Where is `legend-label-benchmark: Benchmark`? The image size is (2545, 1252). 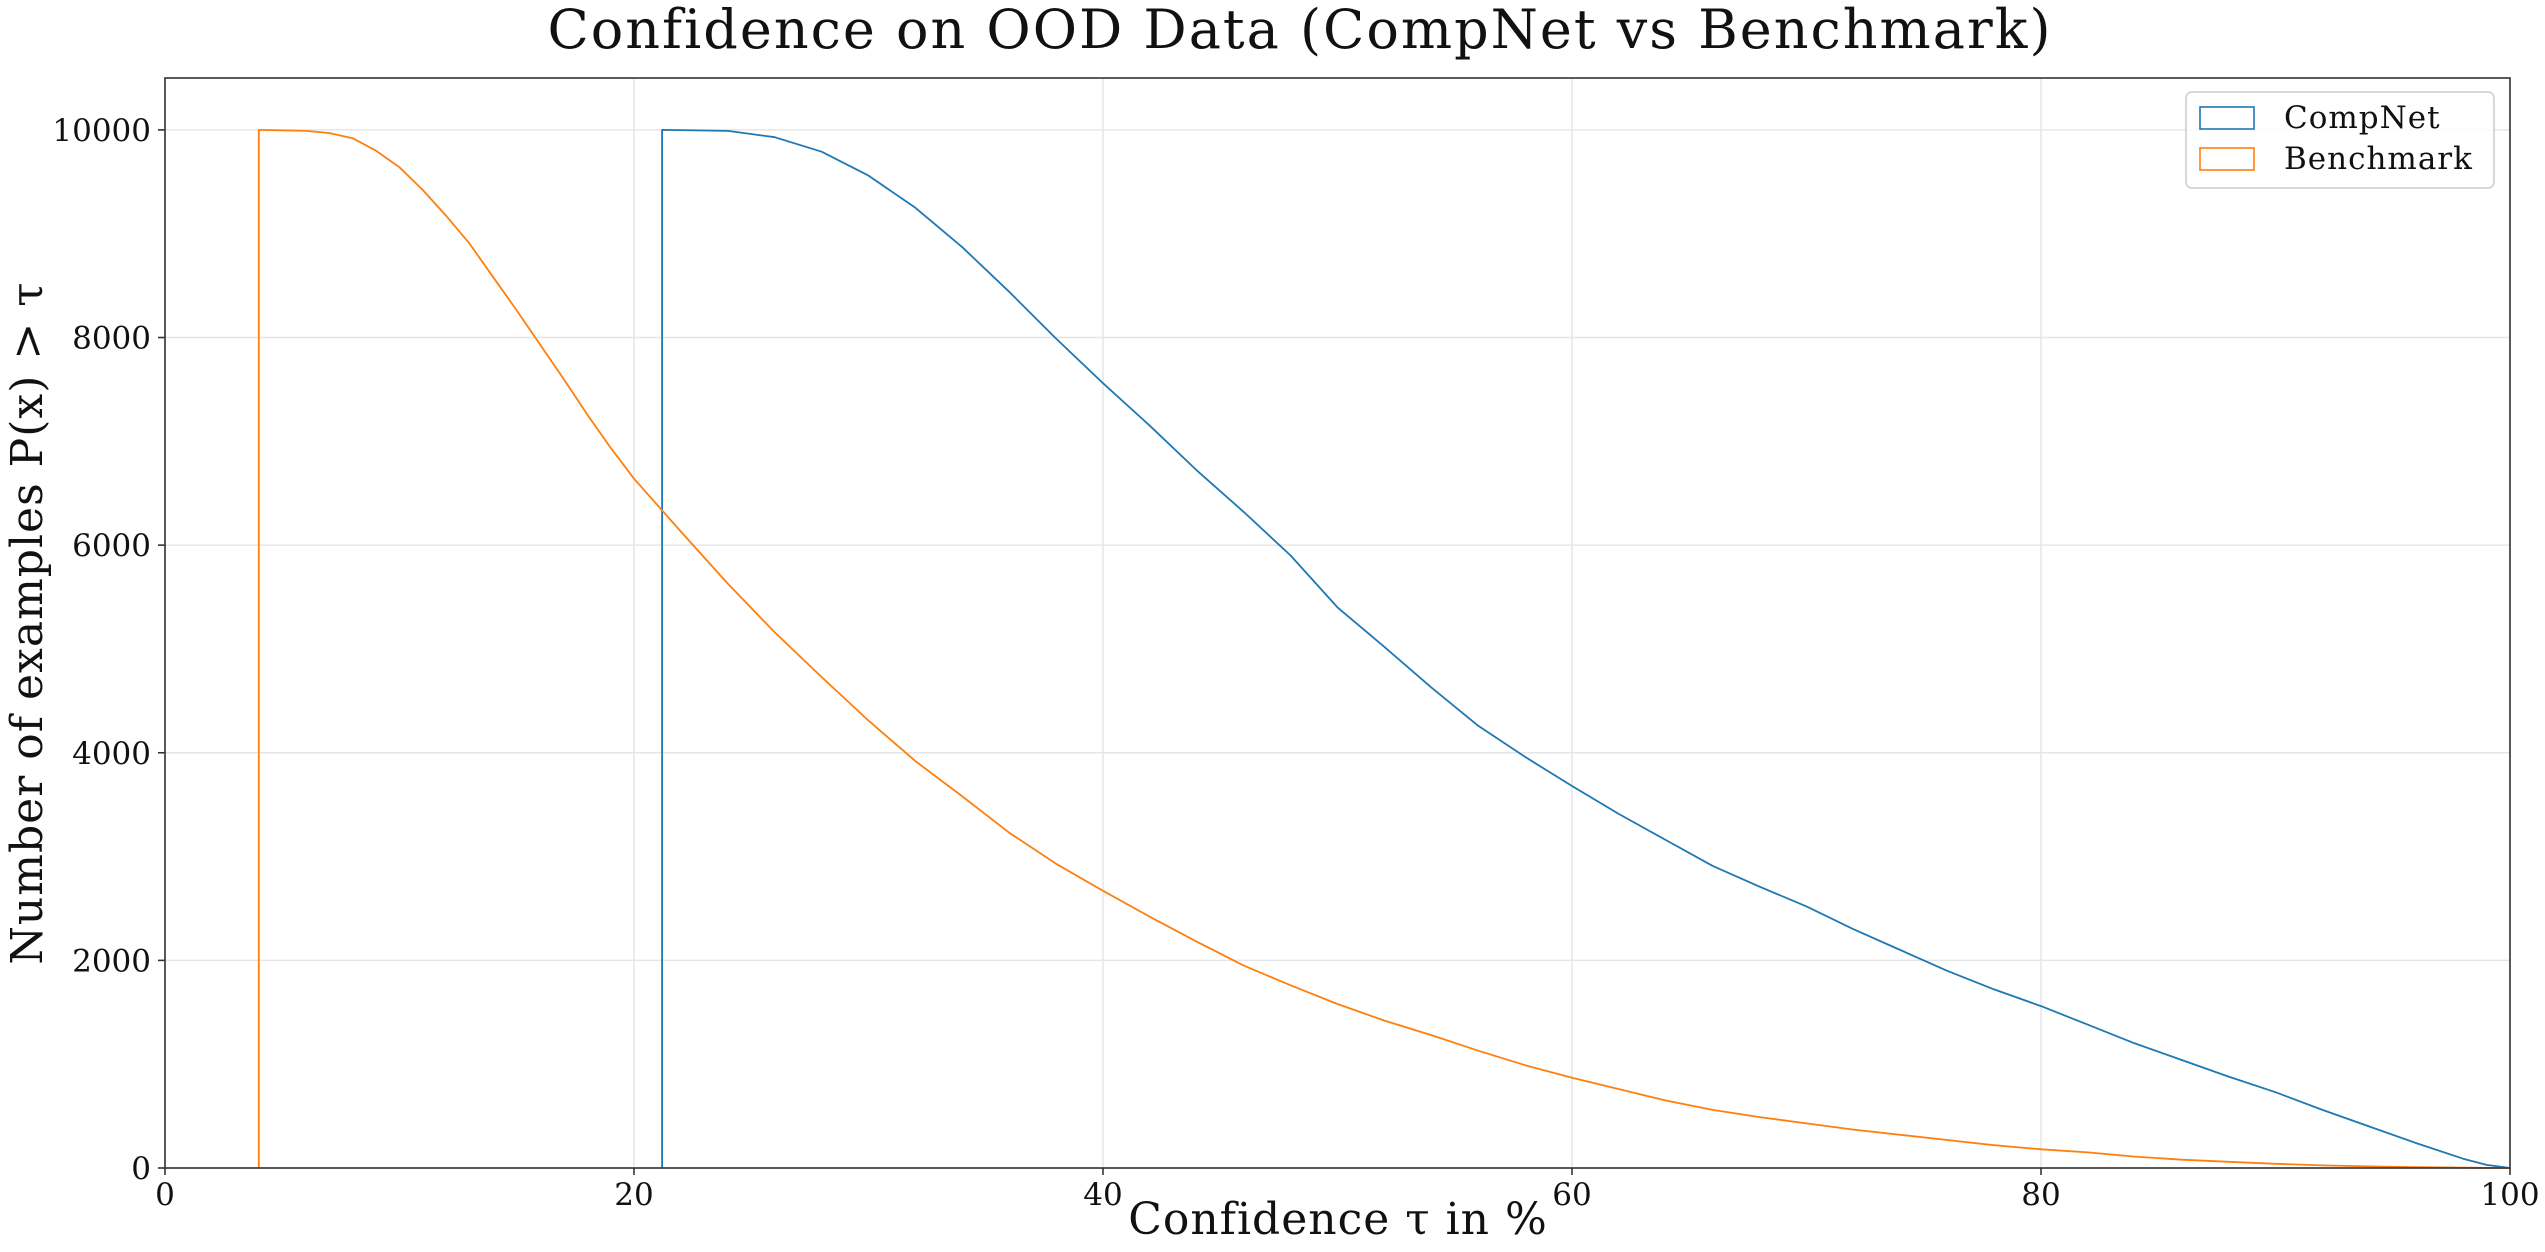
legend-label-benchmark: Benchmark is located at coordinates (2378, 159).